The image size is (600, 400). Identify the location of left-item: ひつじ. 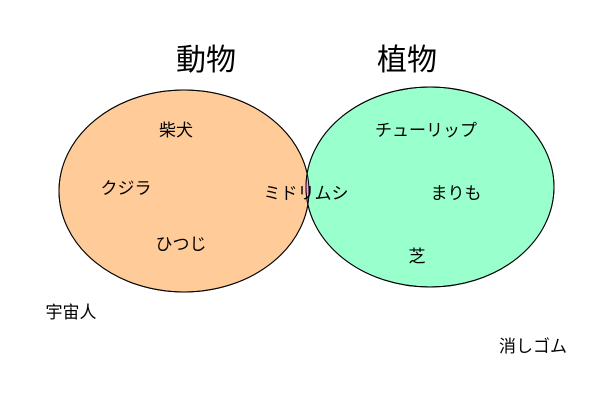
(181, 245).